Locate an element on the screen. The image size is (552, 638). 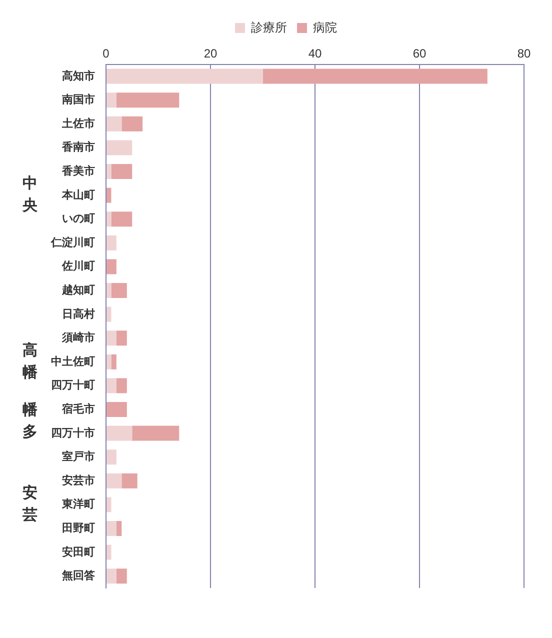
y-tick-label: 仁淀川町 is located at coordinates (72, 242).